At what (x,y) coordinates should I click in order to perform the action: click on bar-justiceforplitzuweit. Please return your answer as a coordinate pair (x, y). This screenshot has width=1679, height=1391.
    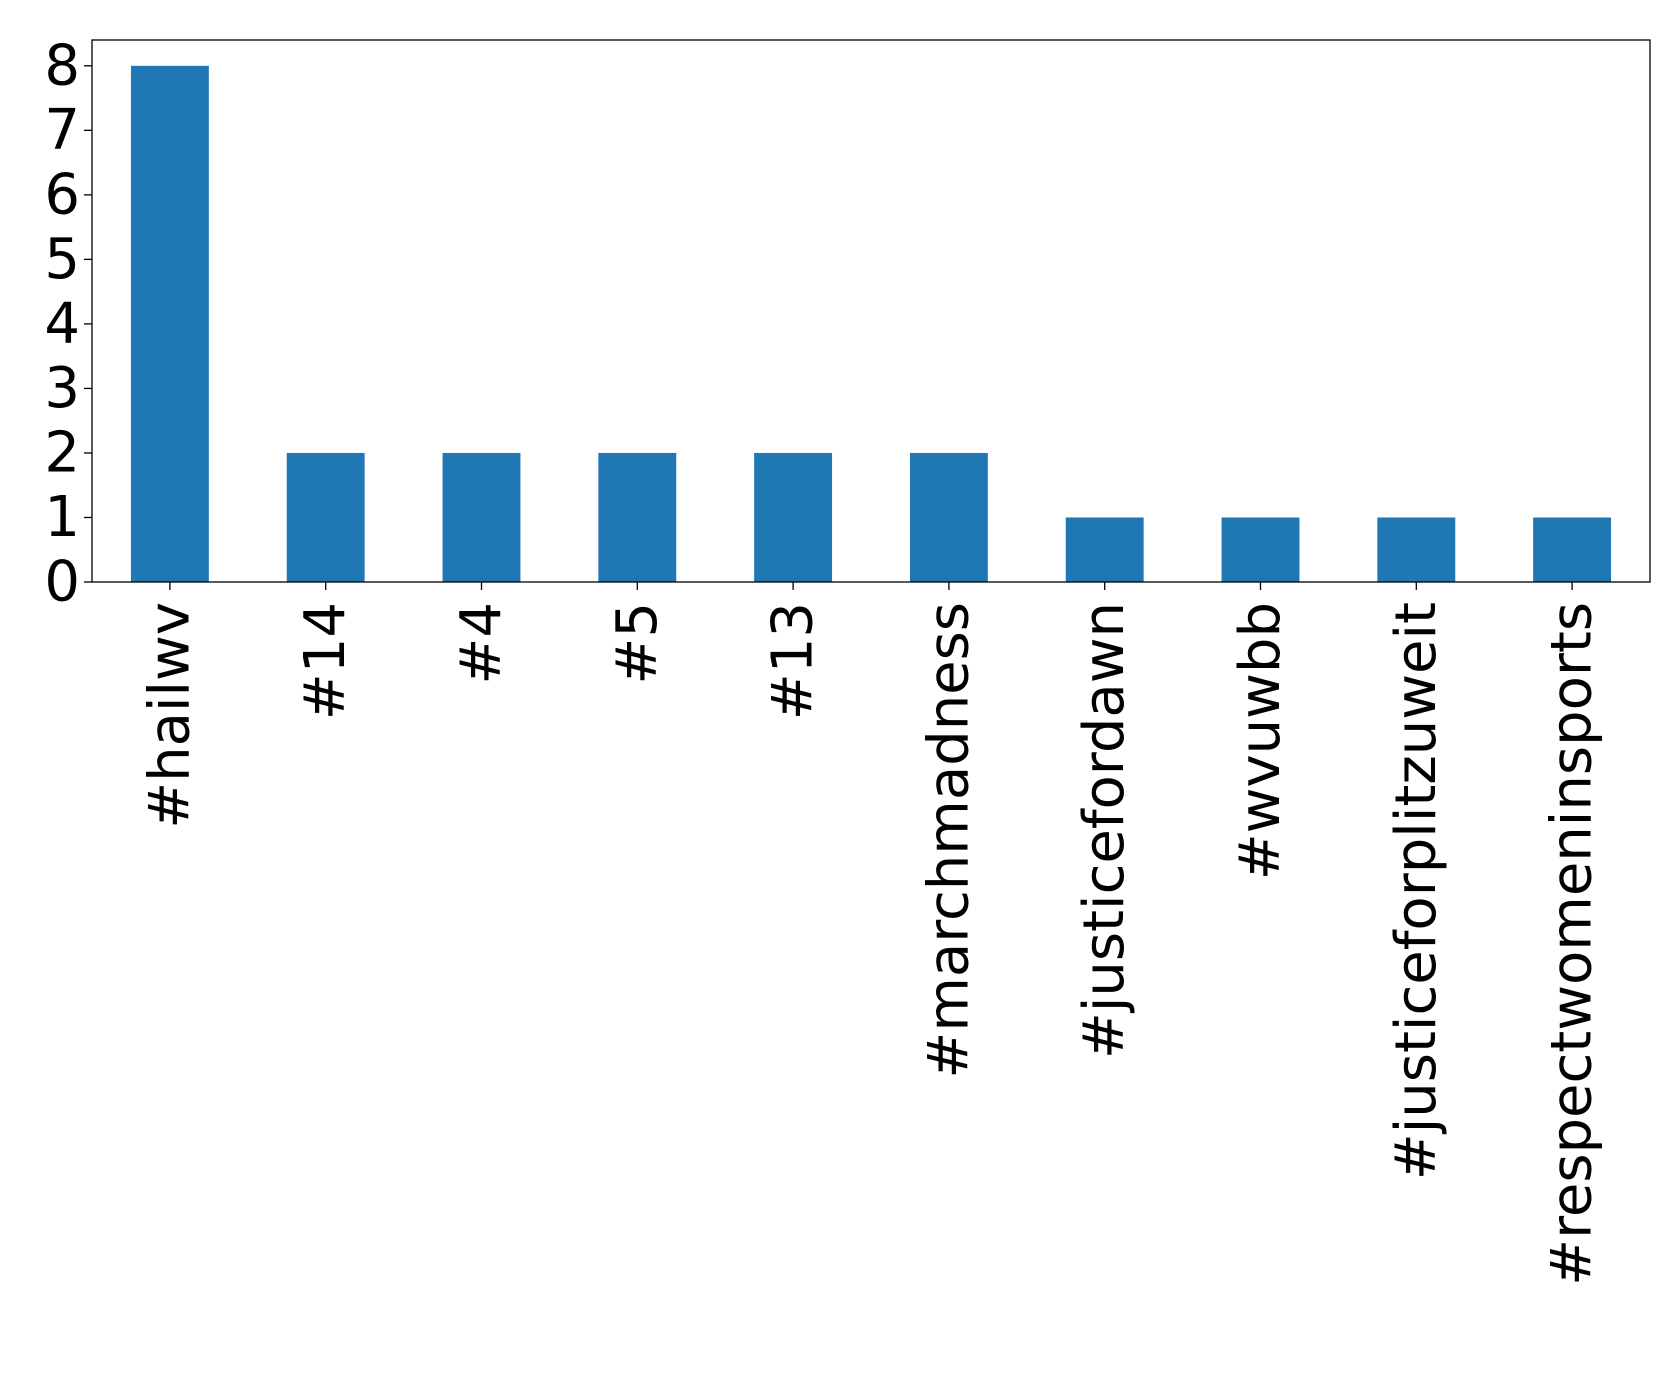
    Looking at the image, I should click on (1416, 549).